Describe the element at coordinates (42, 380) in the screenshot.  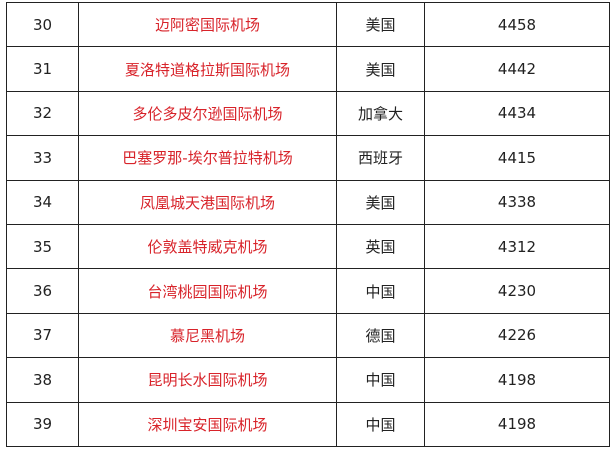
I see `rank-cell: 38` at that location.